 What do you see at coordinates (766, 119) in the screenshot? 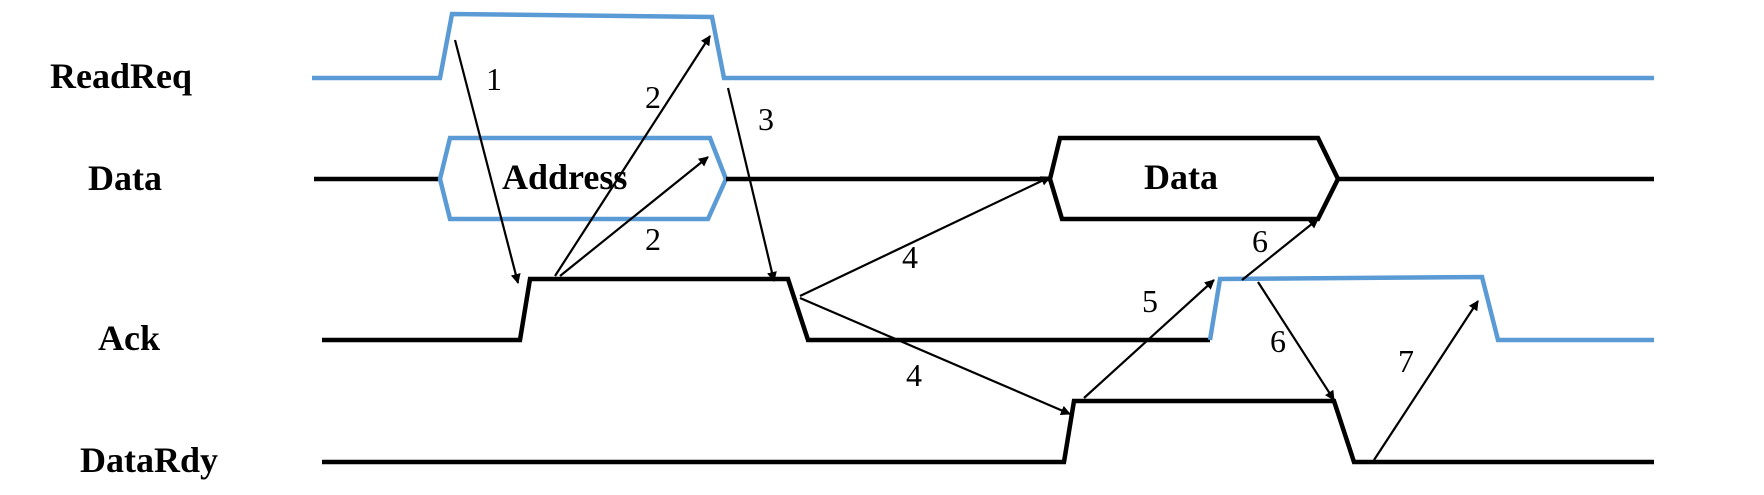
I see `step-number-3: 3` at bounding box center [766, 119].